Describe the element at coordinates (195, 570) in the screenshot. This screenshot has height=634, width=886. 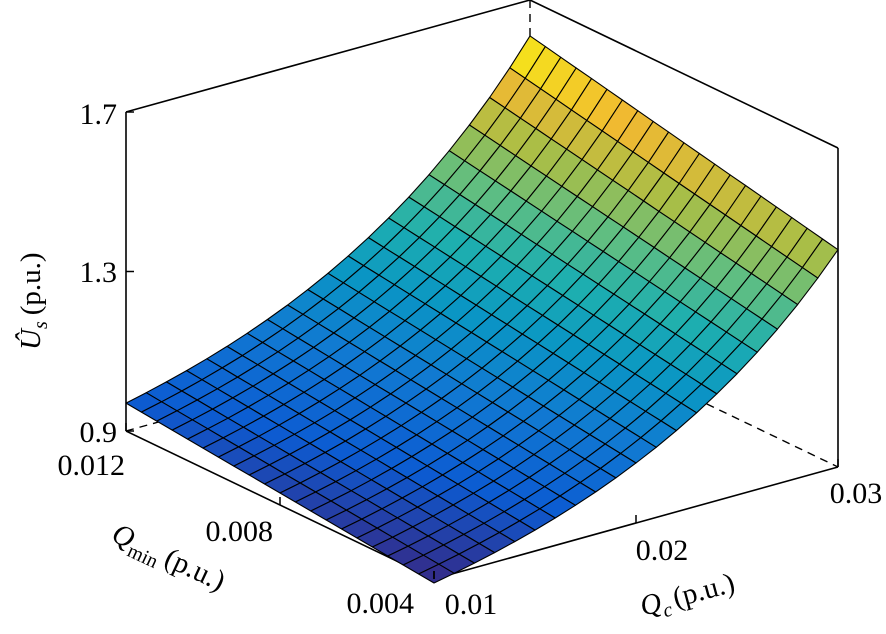
I see `y-axis-label-unit: (p.u.)` at that location.